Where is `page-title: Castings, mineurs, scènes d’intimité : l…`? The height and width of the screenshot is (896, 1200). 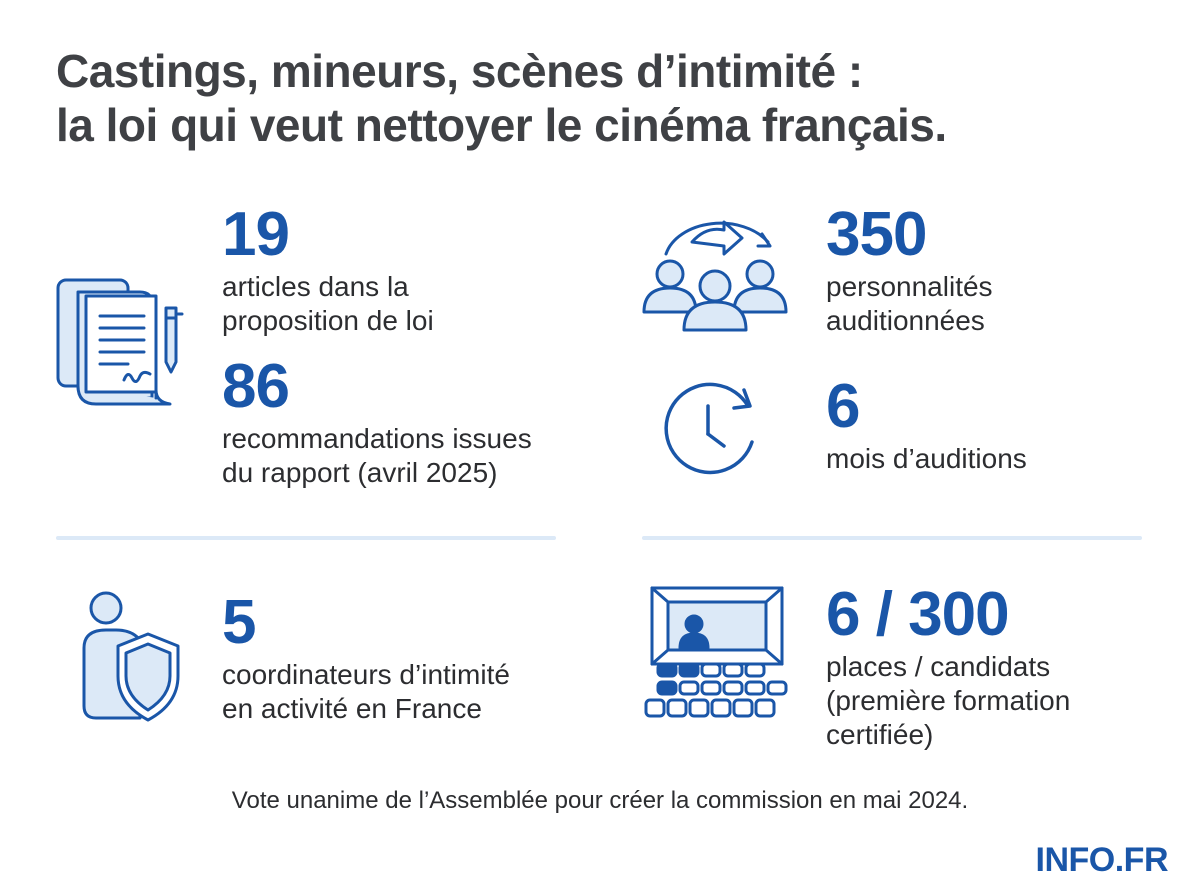 page-title: Castings, mineurs, scènes d’intimité : l… is located at coordinates (606, 98).